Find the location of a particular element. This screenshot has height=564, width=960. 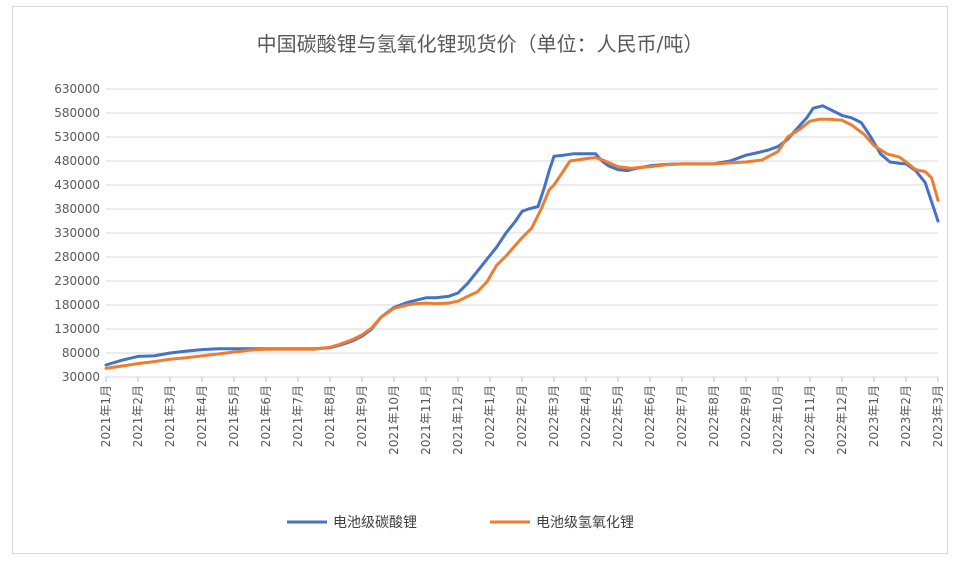

y-tick-label: 80000 is located at coordinates (81, 353).